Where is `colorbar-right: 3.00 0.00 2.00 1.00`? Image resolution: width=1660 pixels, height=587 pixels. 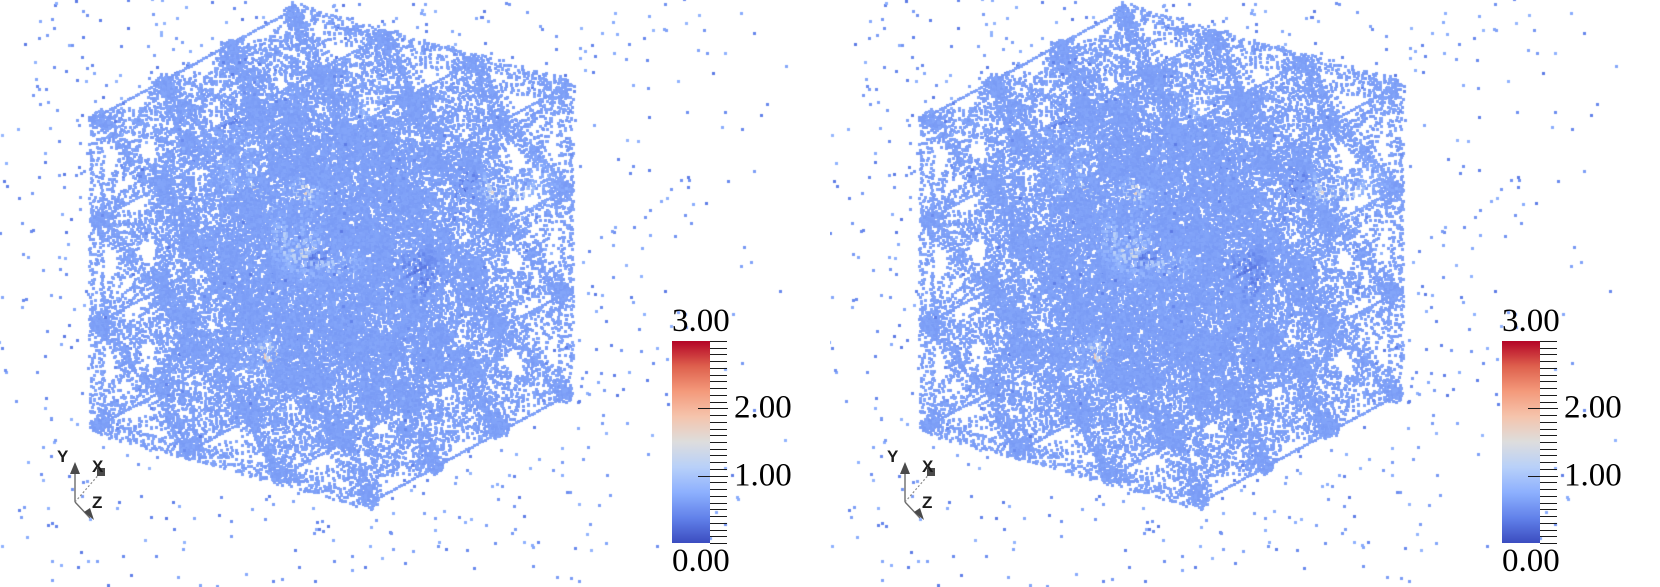
colorbar-right: 3.00 0.00 2.00 1.00 is located at coordinates (1562, 441).